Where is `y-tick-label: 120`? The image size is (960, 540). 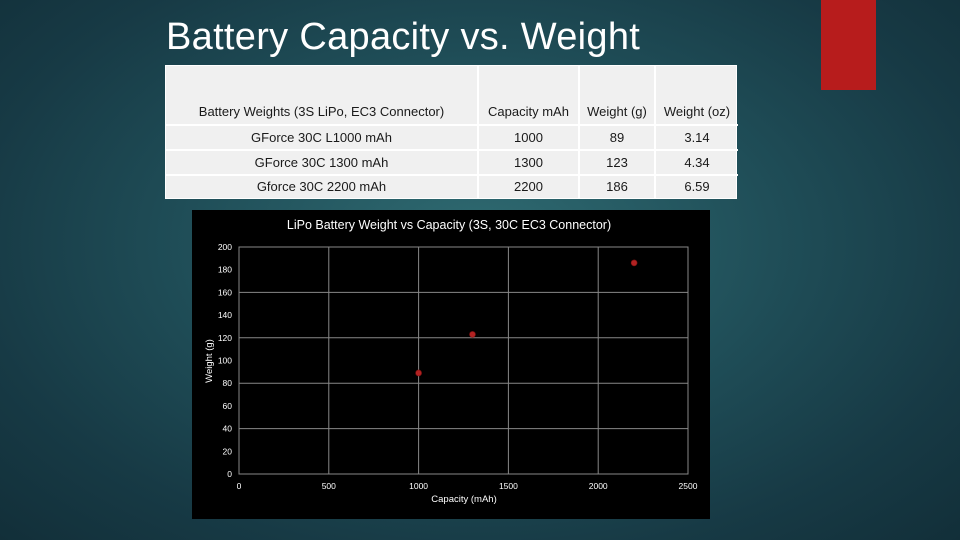
y-tick-label: 120 is located at coordinates (225, 338).